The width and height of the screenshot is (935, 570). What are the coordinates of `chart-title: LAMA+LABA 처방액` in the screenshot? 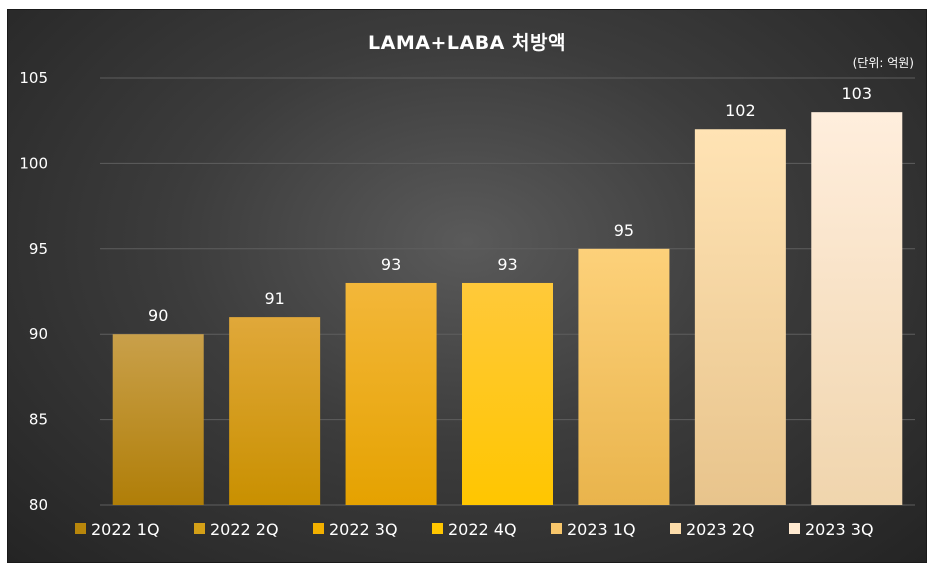 It's located at (467, 43).